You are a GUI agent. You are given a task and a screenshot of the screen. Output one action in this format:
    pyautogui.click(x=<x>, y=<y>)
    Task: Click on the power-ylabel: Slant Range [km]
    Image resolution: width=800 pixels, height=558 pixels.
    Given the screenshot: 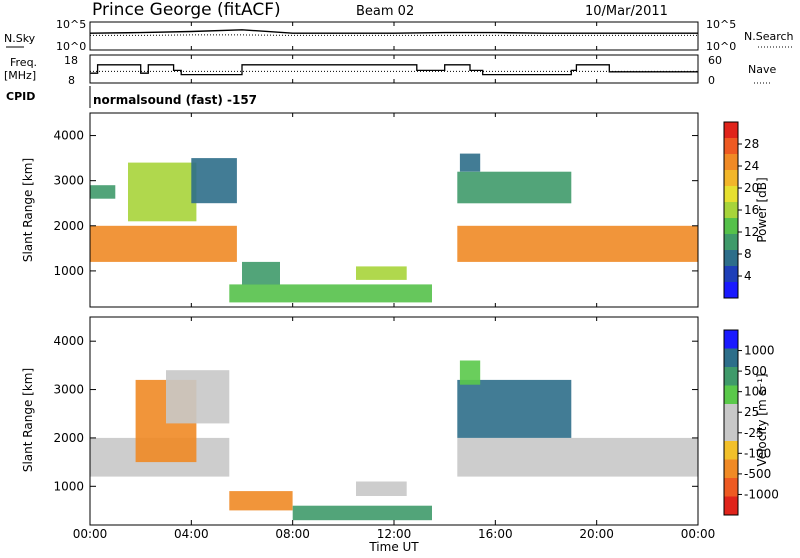 What is the action you would take?
    pyautogui.click(x=28, y=210)
    